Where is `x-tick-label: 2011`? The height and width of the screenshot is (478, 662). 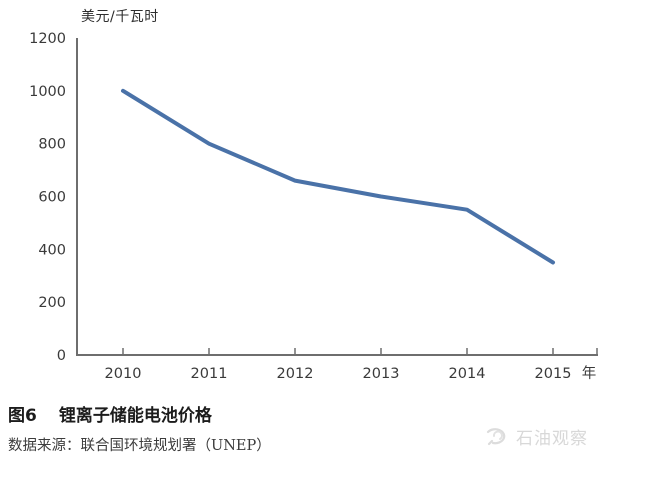 x-tick-label: 2011 is located at coordinates (209, 374).